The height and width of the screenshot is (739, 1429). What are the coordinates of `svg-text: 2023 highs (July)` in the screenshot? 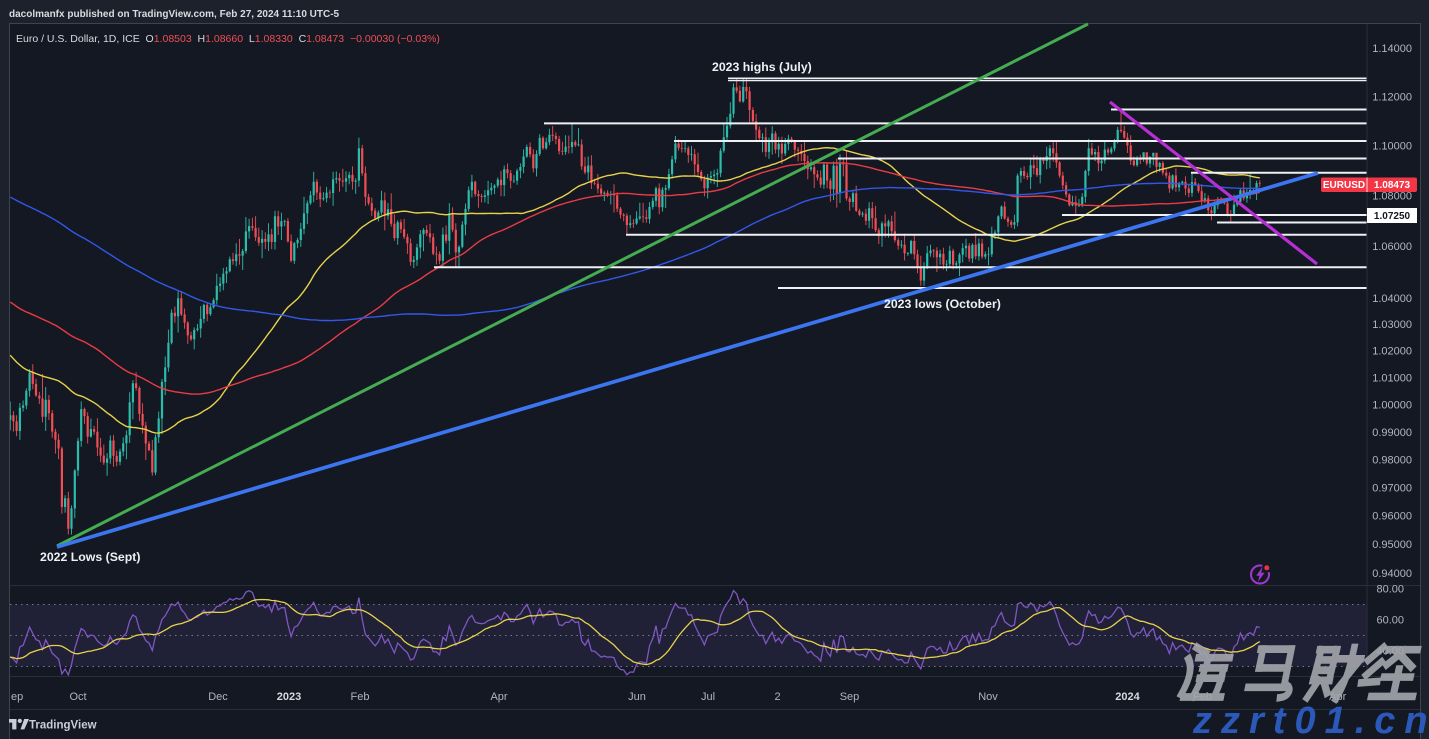 It's located at (762, 67).